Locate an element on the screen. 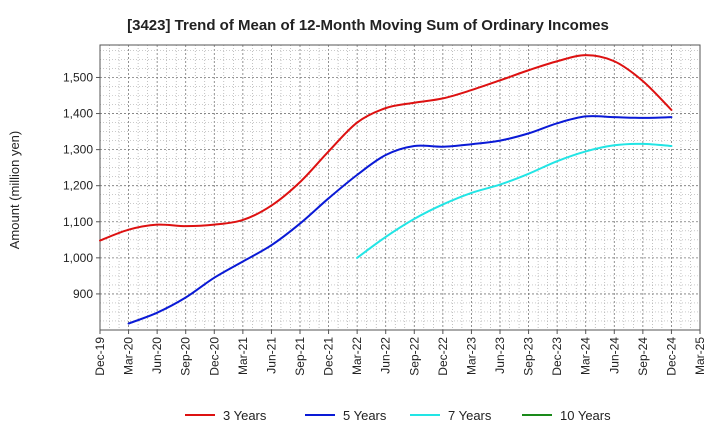 The height and width of the screenshot is (440, 720). x-tick-label: Sep-22 is located at coordinates (414, 356).